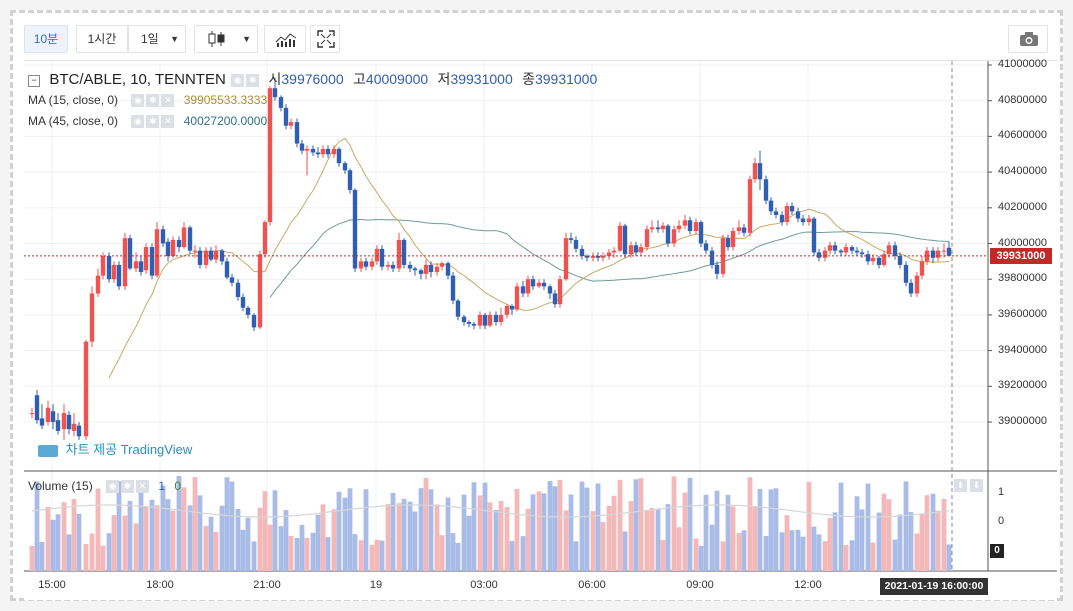  Describe the element at coordinates (275, 79) in the screenshot. I see `open-label: 시` at that location.